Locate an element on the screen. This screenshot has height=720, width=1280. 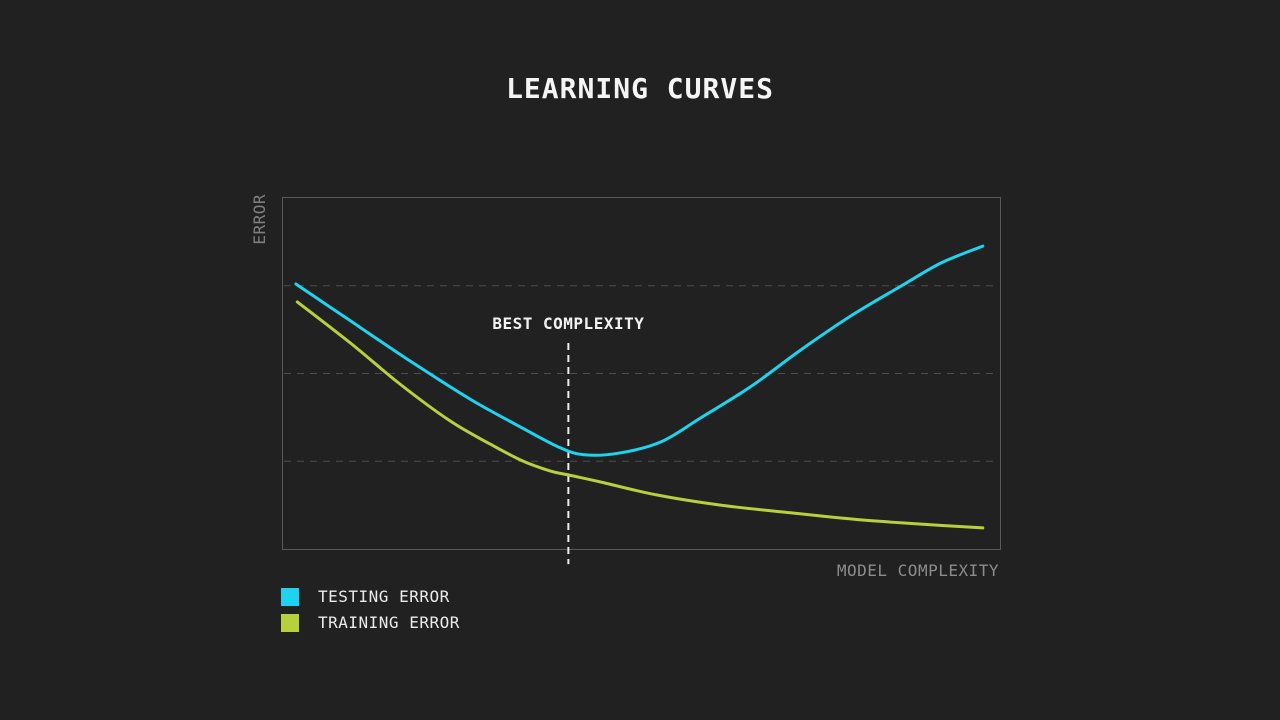
legend-item: TRAINING ERROR is located at coordinates (370, 623).